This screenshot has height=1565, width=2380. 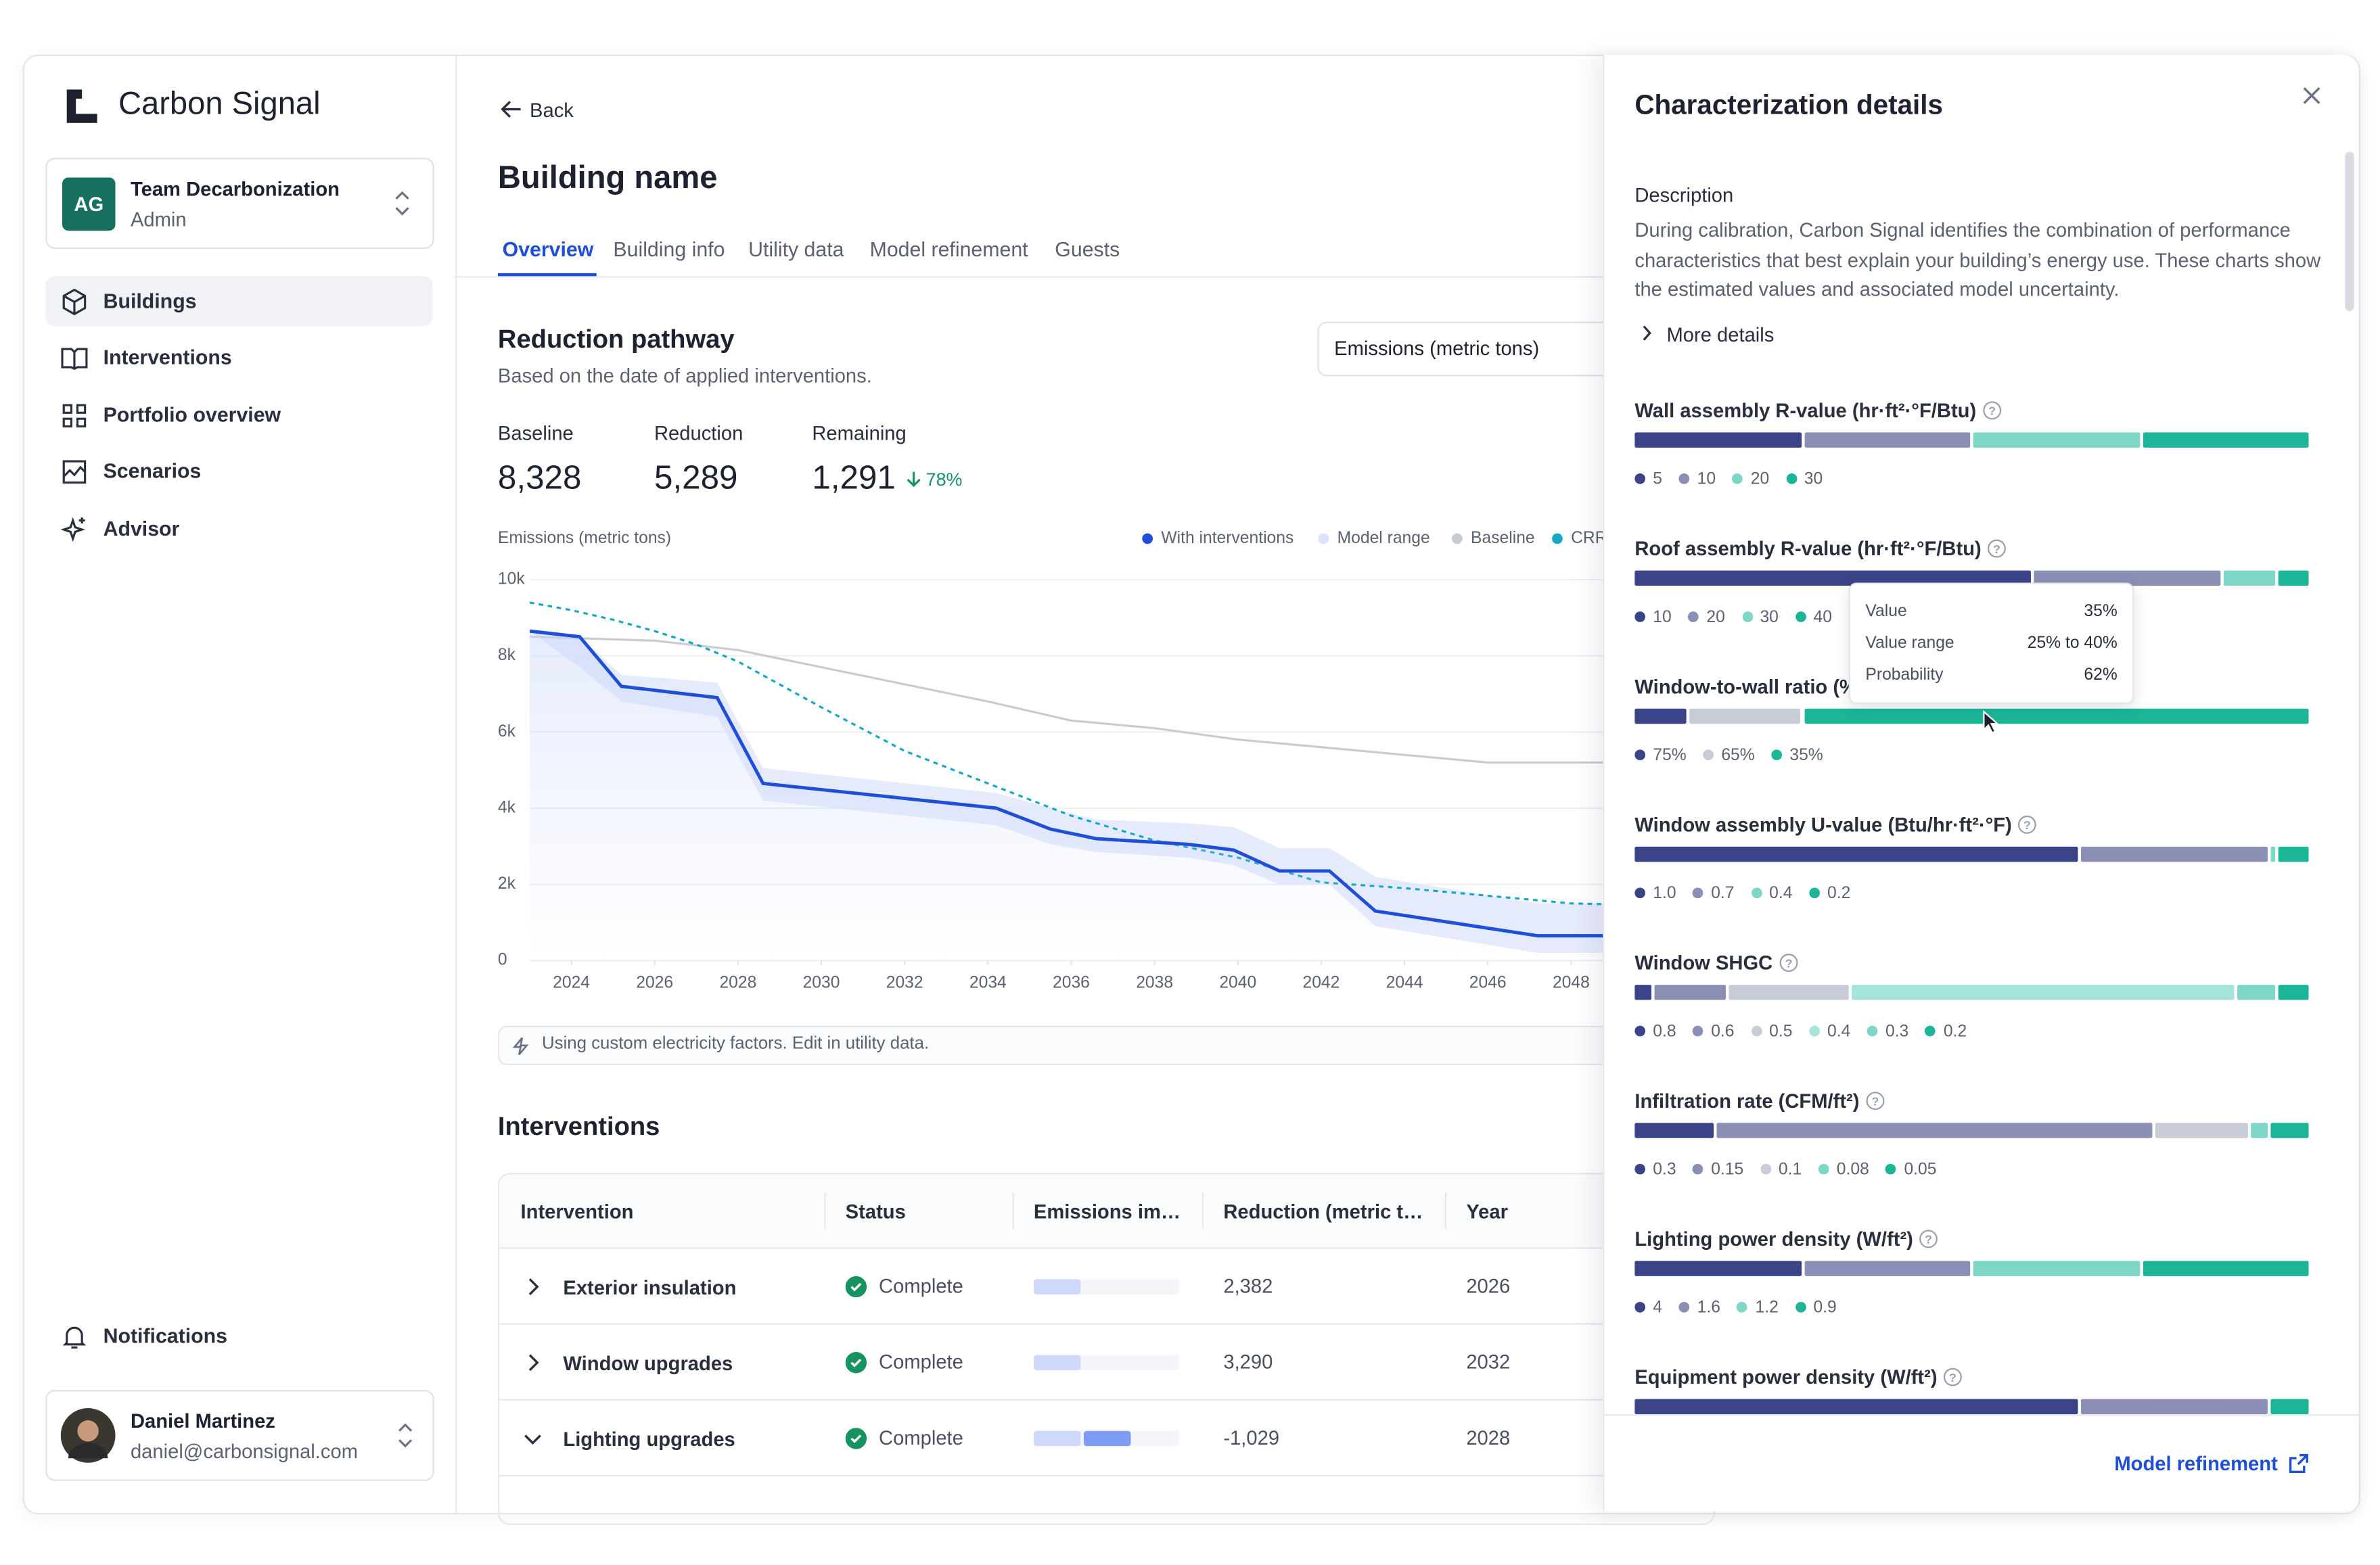 What do you see at coordinates (854, 477) in the screenshot?
I see `stat-value: 1,291` at bounding box center [854, 477].